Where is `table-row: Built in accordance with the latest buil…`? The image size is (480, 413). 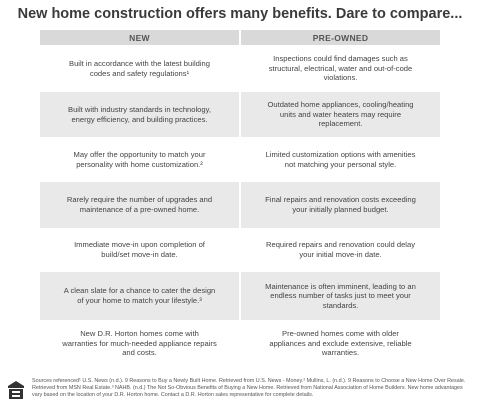 table-row: Built in accordance with the latest buil… is located at coordinates (240, 68).